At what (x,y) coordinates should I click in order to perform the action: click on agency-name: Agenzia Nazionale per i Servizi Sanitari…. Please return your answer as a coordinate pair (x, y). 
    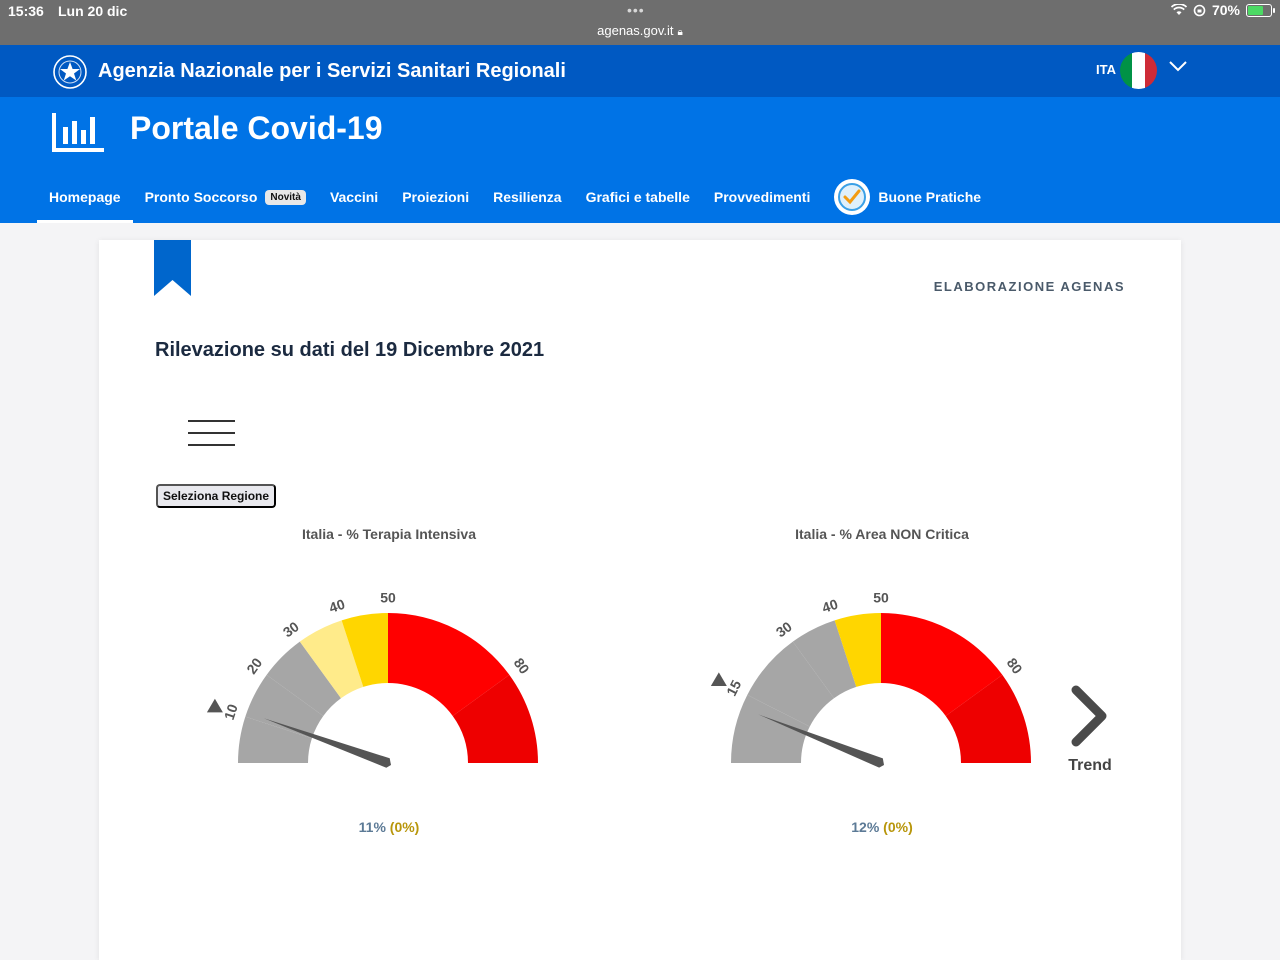
    Looking at the image, I should click on (332, 71).